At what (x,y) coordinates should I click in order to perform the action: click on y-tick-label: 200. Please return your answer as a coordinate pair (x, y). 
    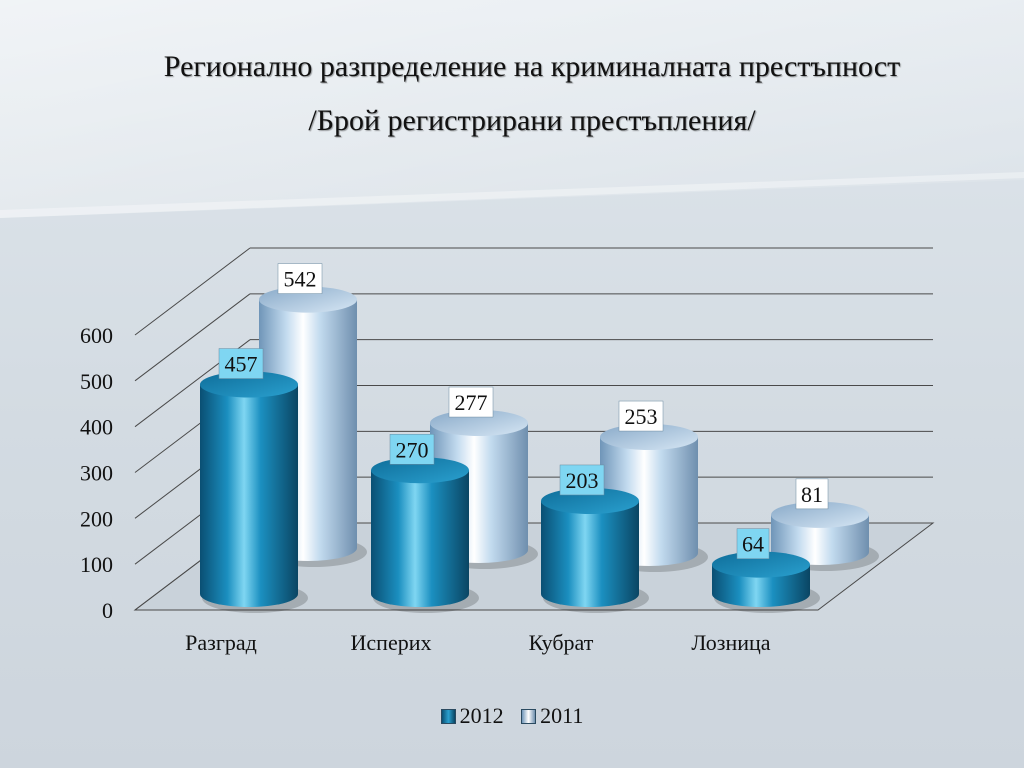
    Looking at the image, I should click on (96, 518).